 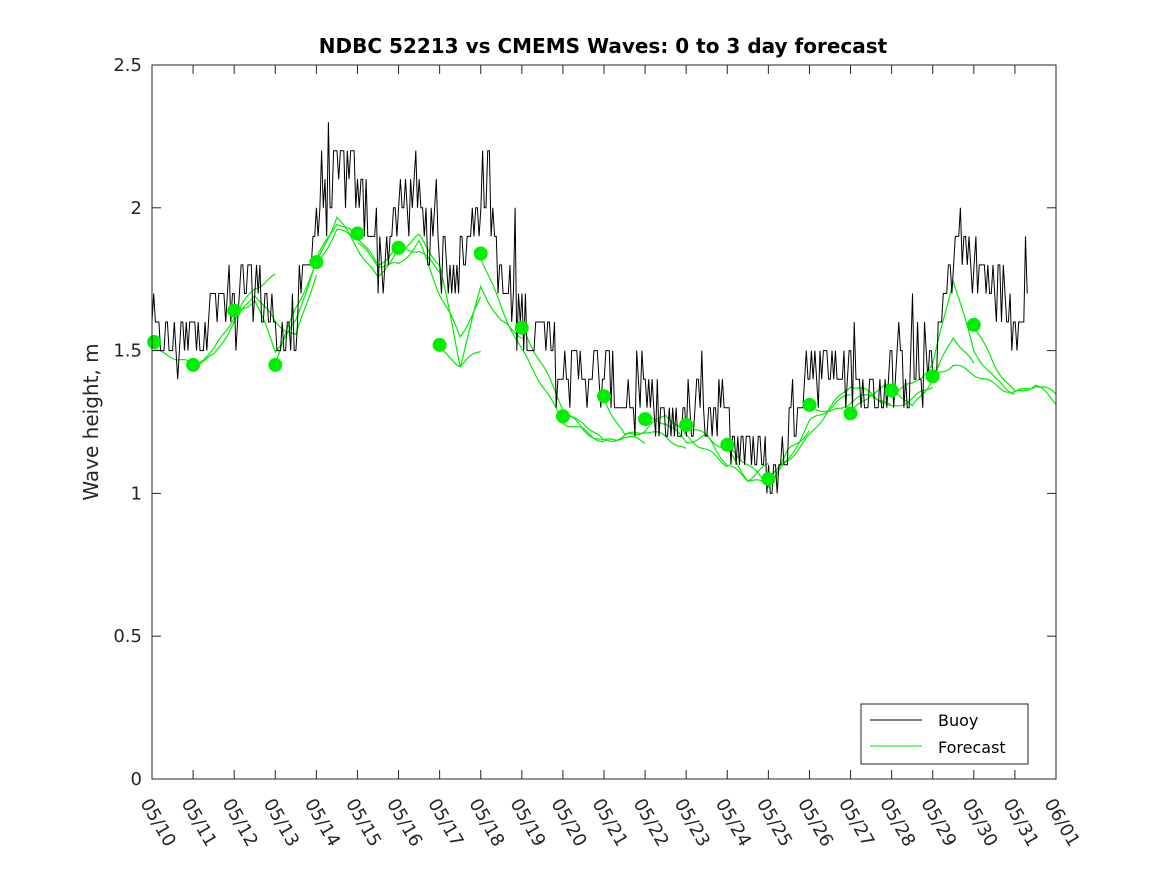 I want to click on legend-box, so click(x=944, y=734).